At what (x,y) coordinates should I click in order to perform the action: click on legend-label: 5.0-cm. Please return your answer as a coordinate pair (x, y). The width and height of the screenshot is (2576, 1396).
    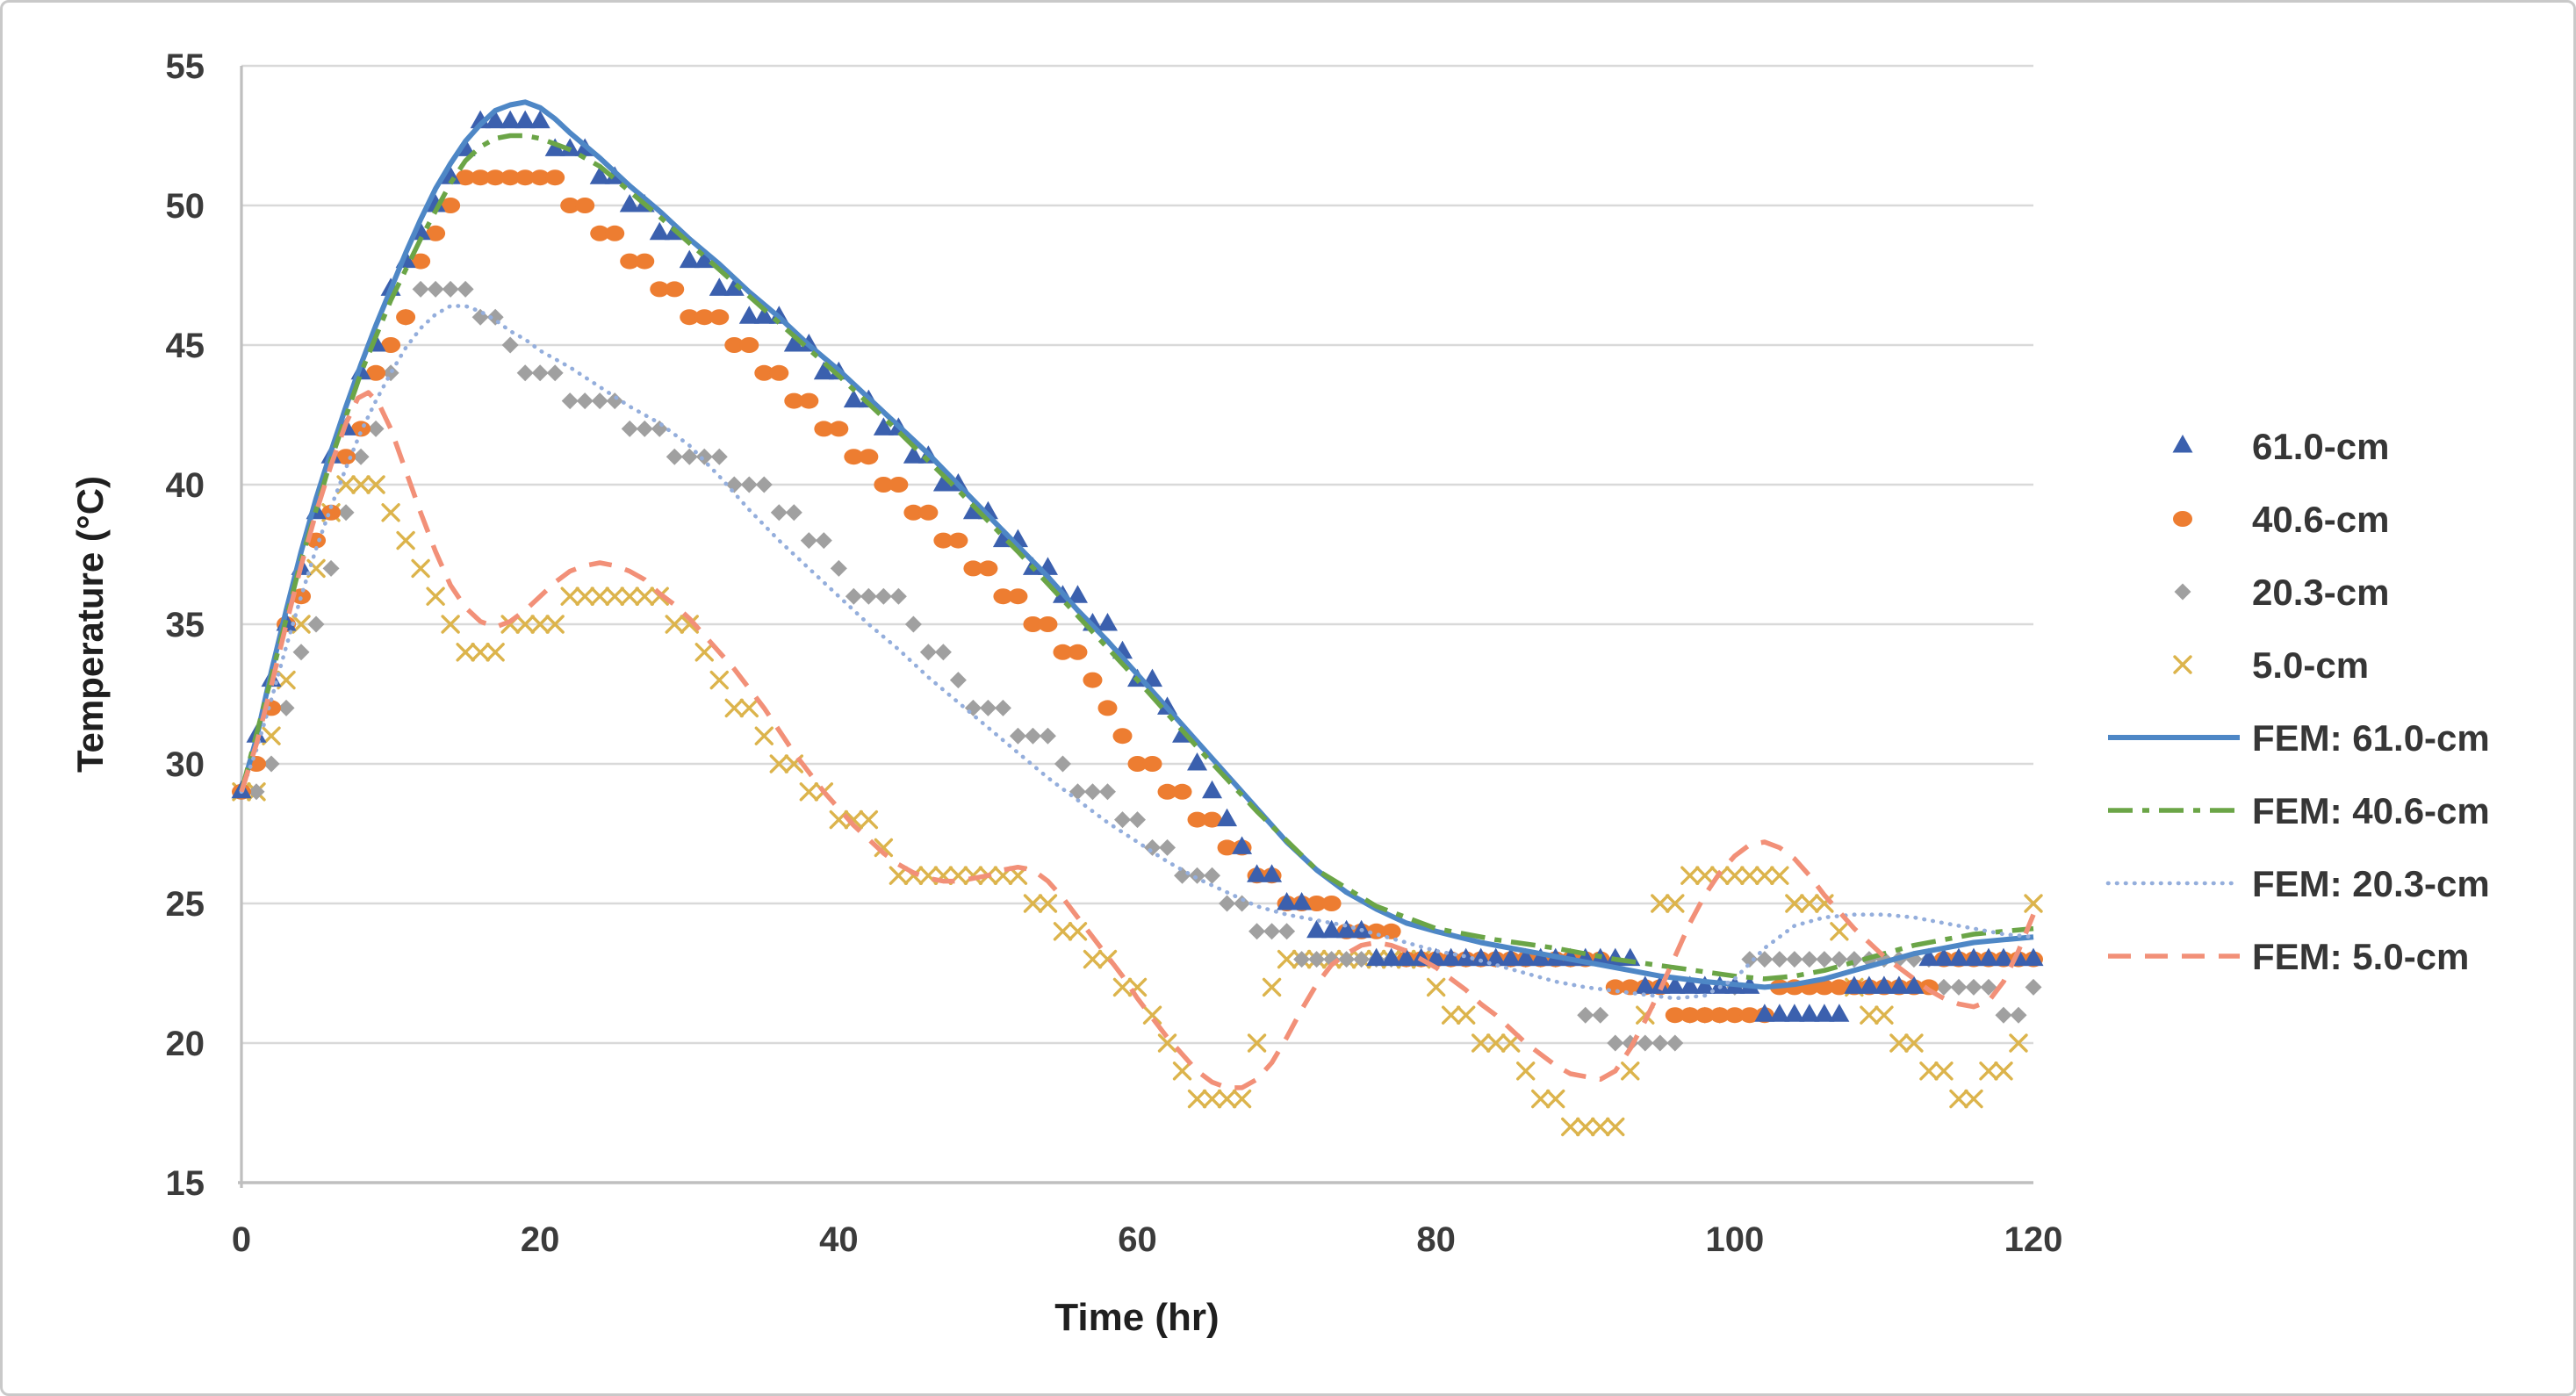
    Looking at the image, I should click on (2310, 665).